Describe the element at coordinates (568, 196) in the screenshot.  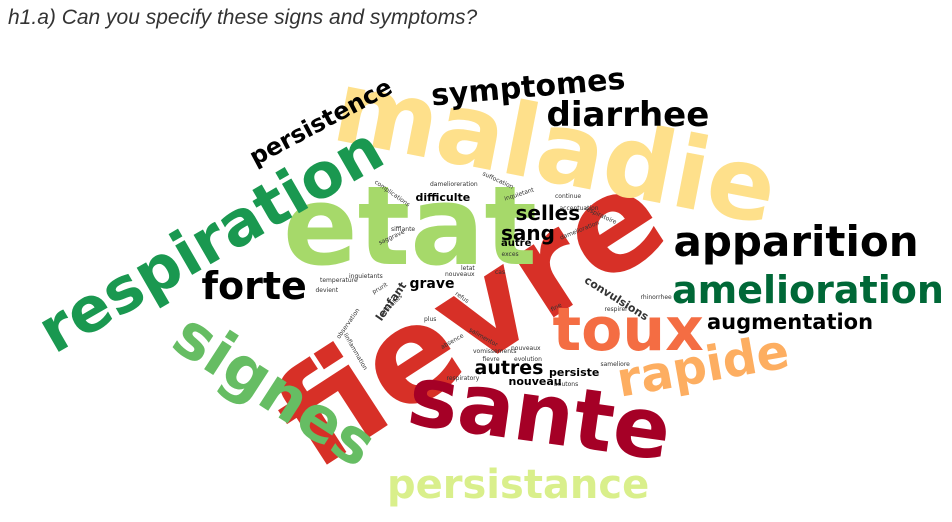
I see `word-continue: continue` at that location.